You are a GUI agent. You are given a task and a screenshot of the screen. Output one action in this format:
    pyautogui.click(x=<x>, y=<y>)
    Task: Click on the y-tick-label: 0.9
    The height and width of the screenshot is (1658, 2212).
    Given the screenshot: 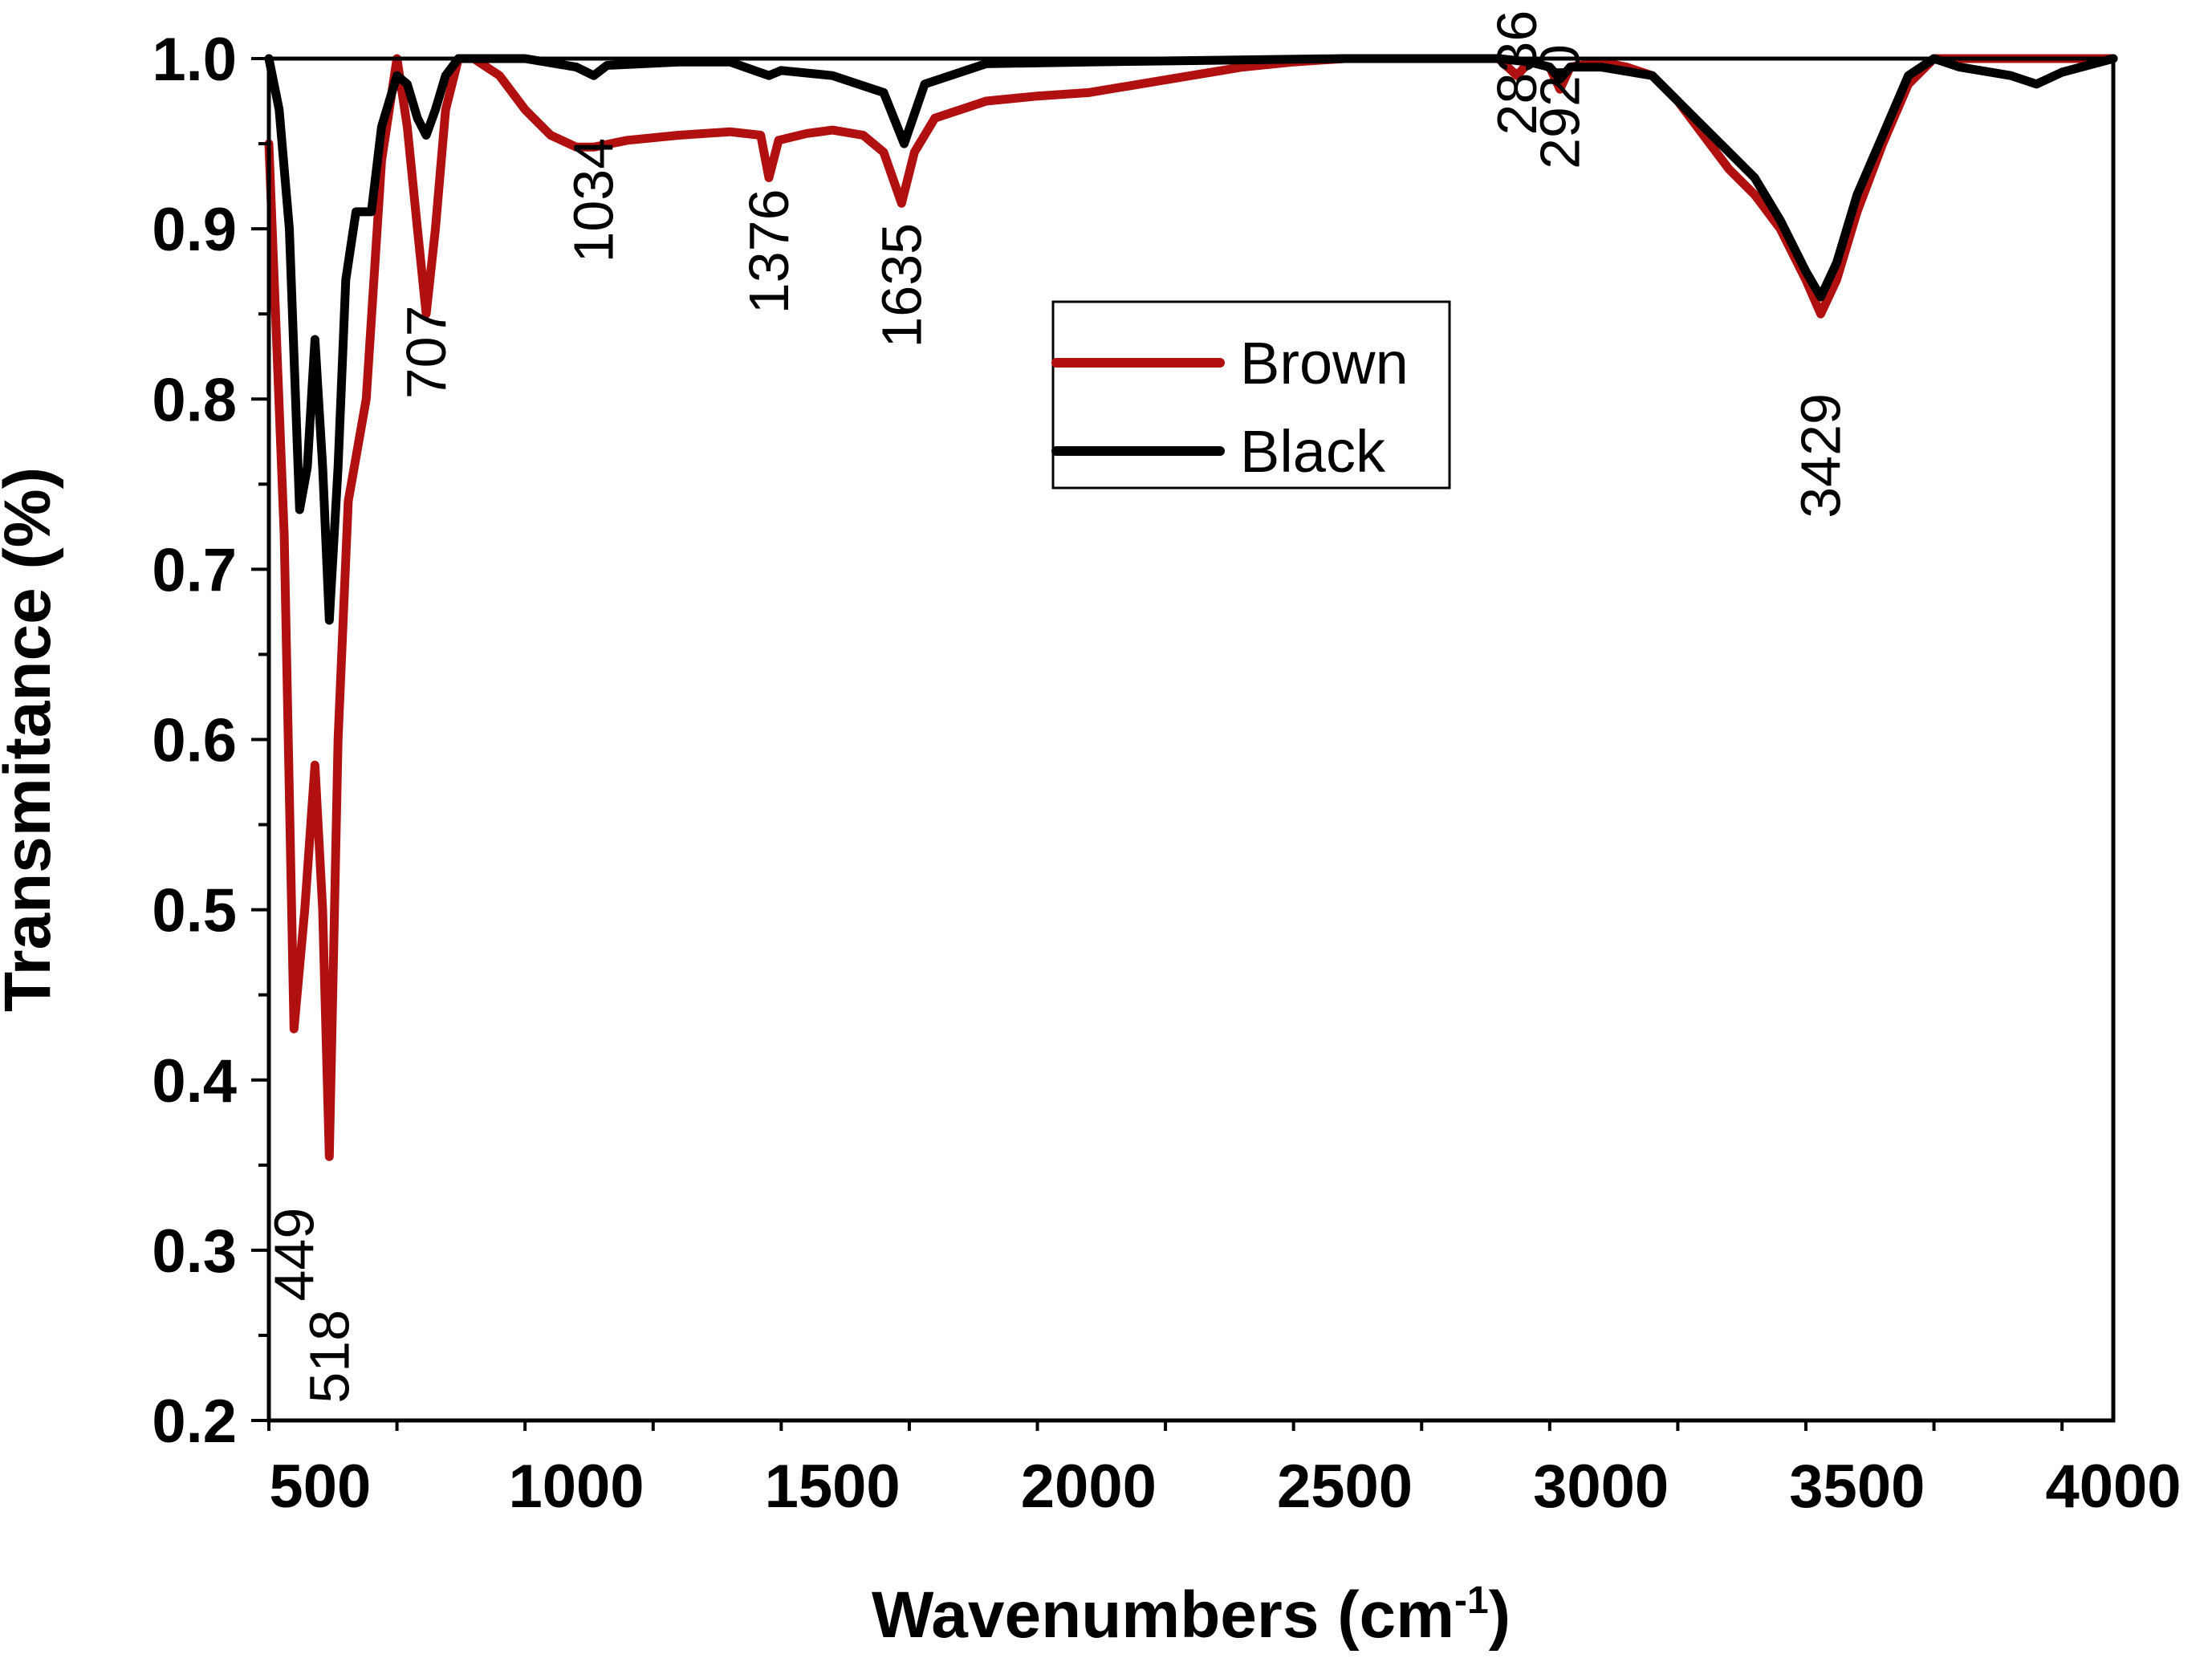 What is the action you would take?
    pyautogui.click(x=195, y=230)
    